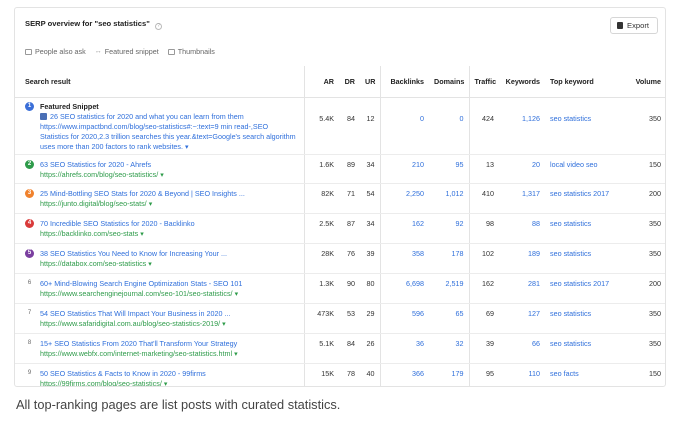 This screenshot has width=679, height=425. I want to click on backlinks-link: 210, so click(404, 169).